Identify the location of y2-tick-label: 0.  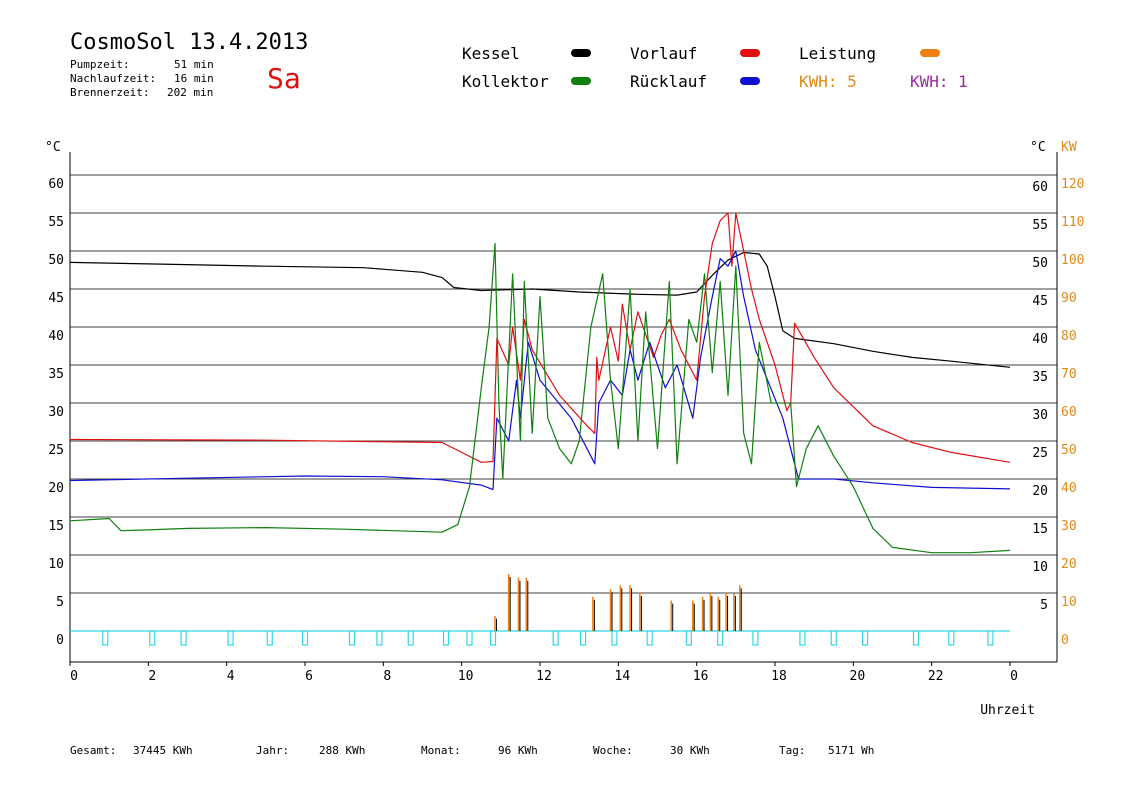
(1065, 640).